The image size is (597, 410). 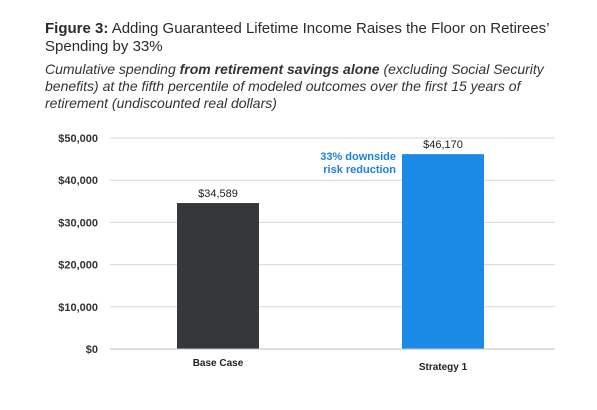 What do you see at coordinates (218, 194) in the screenshot?
I see `data-label: $34,589` at bounding box center [218, 194].